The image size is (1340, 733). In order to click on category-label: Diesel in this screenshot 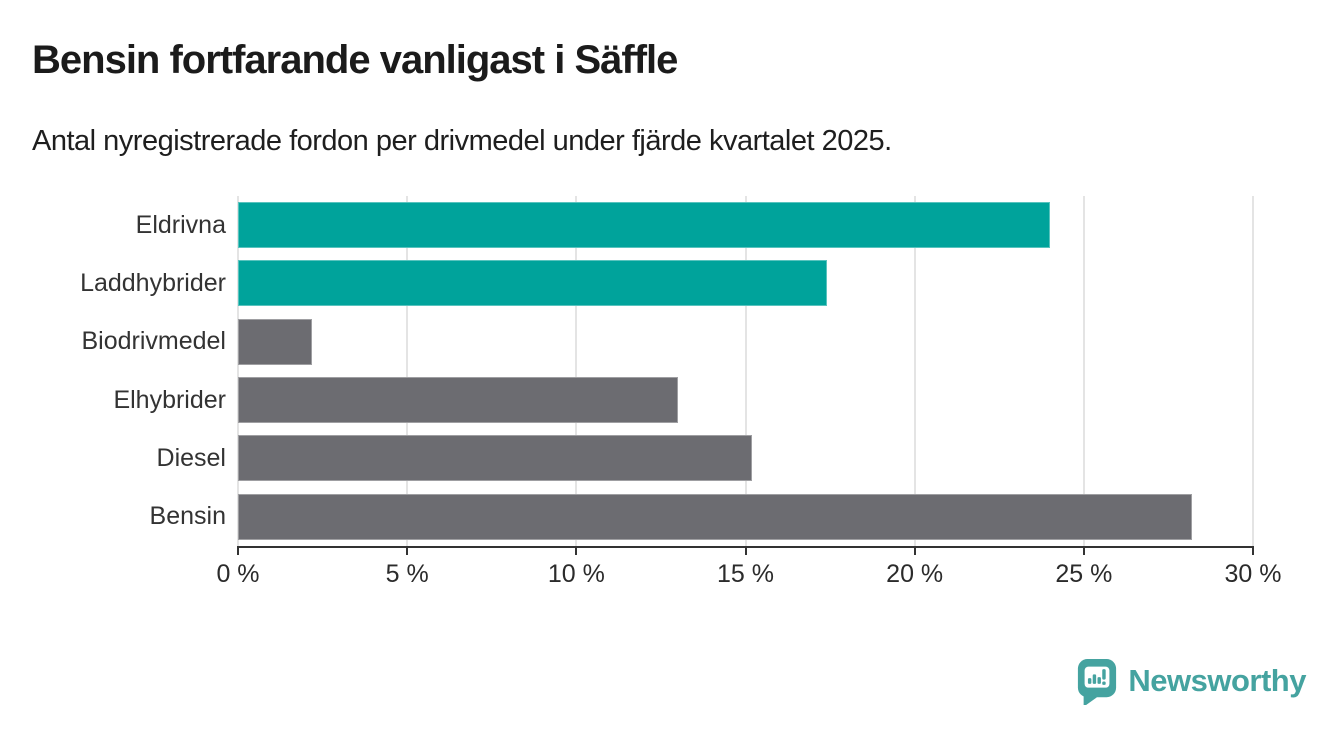, I will do `click(191, 457)`.